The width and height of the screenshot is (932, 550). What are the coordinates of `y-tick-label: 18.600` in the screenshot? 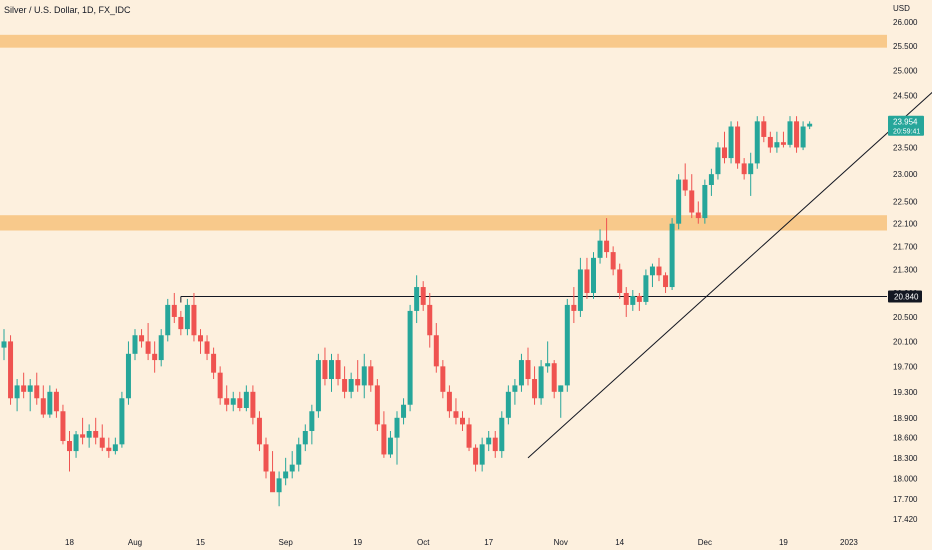 It's located at (905, 438).